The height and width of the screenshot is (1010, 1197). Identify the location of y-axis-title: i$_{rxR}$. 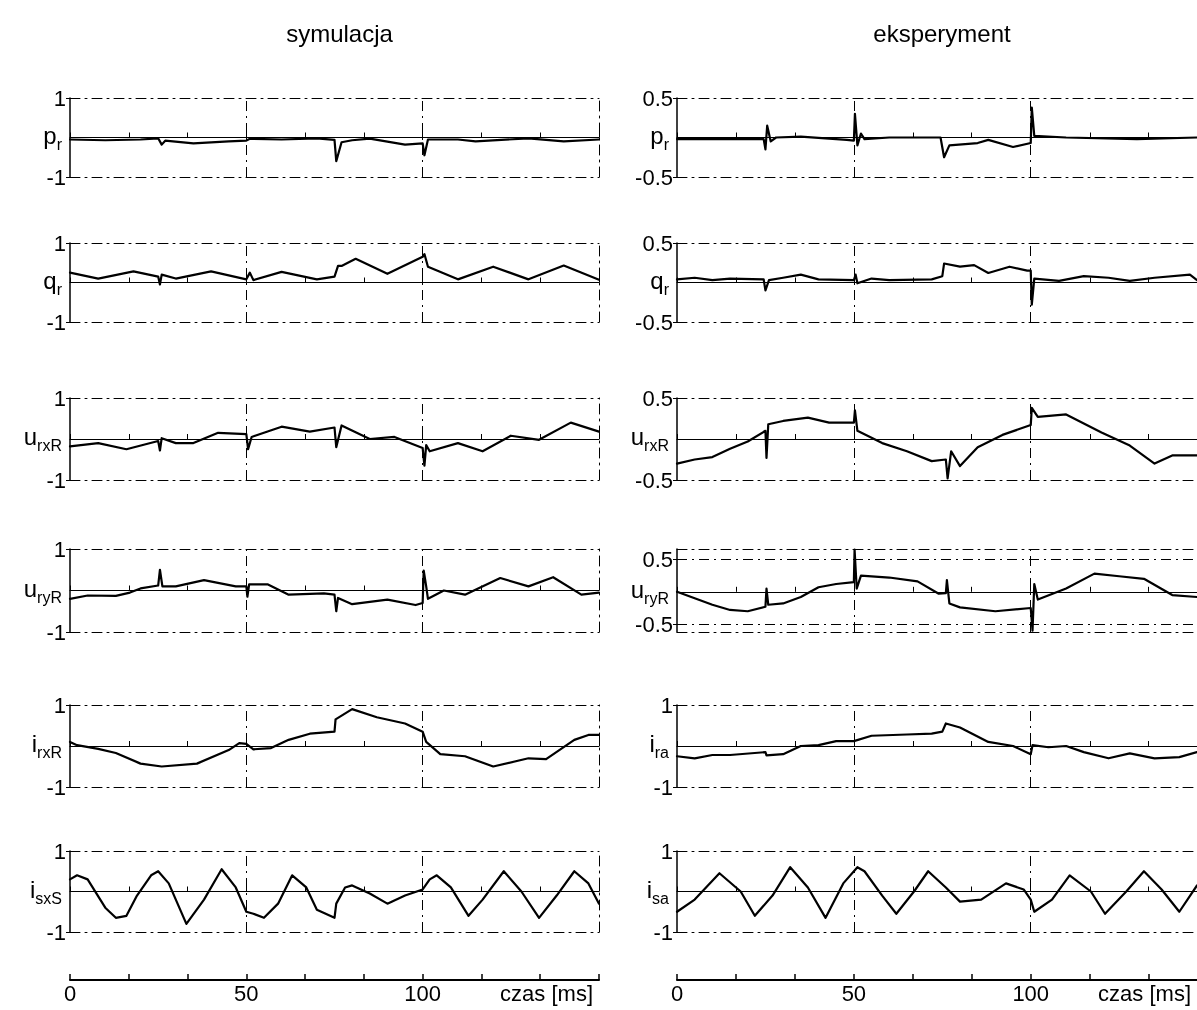
(46, 746).